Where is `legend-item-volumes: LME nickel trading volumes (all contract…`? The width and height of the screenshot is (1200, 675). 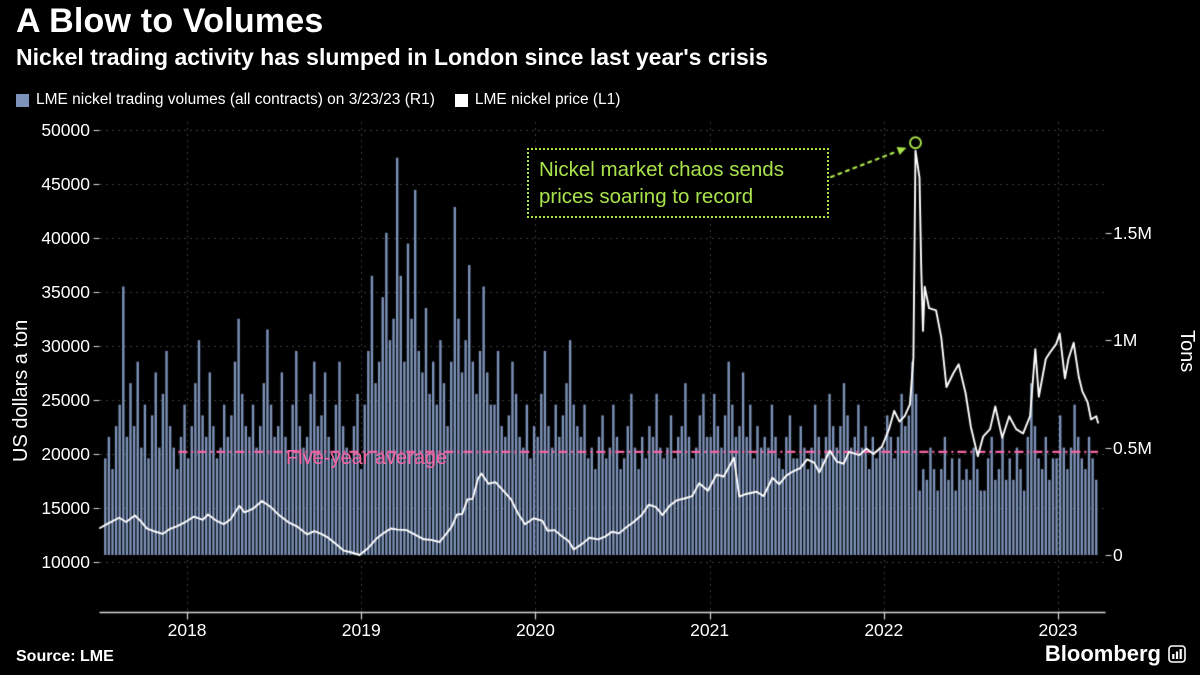 legend-item-volumes: LME nickel trading volumes (all contract… is located at coordinates (225, 100).